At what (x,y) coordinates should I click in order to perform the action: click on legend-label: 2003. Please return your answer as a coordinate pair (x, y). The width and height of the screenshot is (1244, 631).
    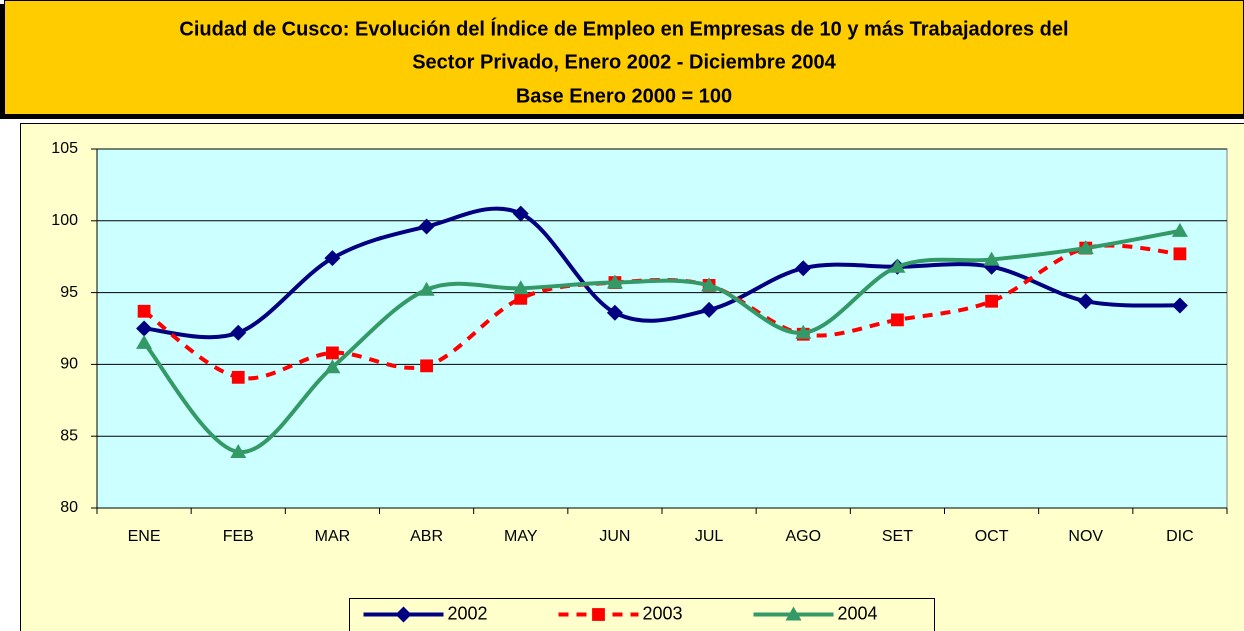
    Looking at the image, I should click on (663, 613).